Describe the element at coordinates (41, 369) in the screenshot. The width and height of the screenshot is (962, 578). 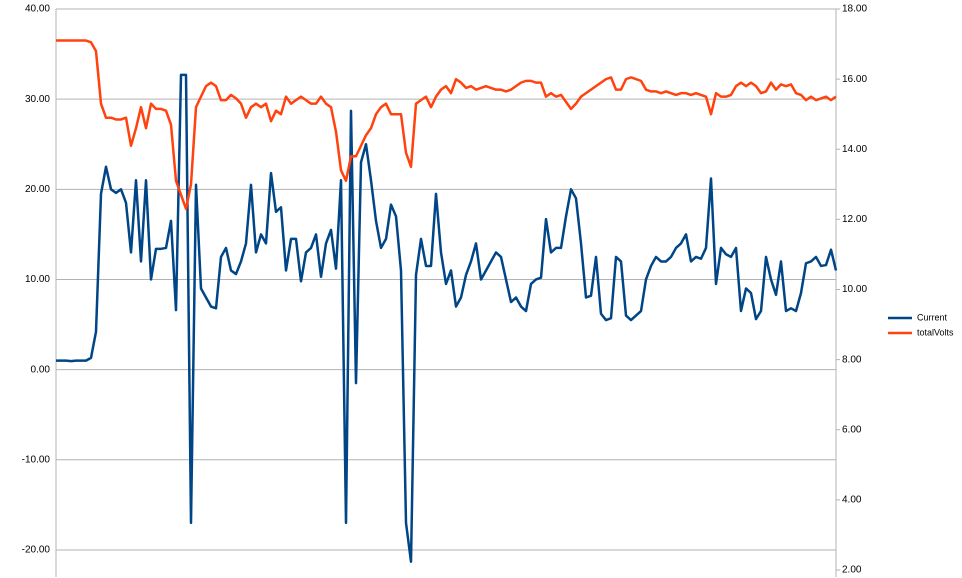
I see `y-tick-label: 0.00` at that location.